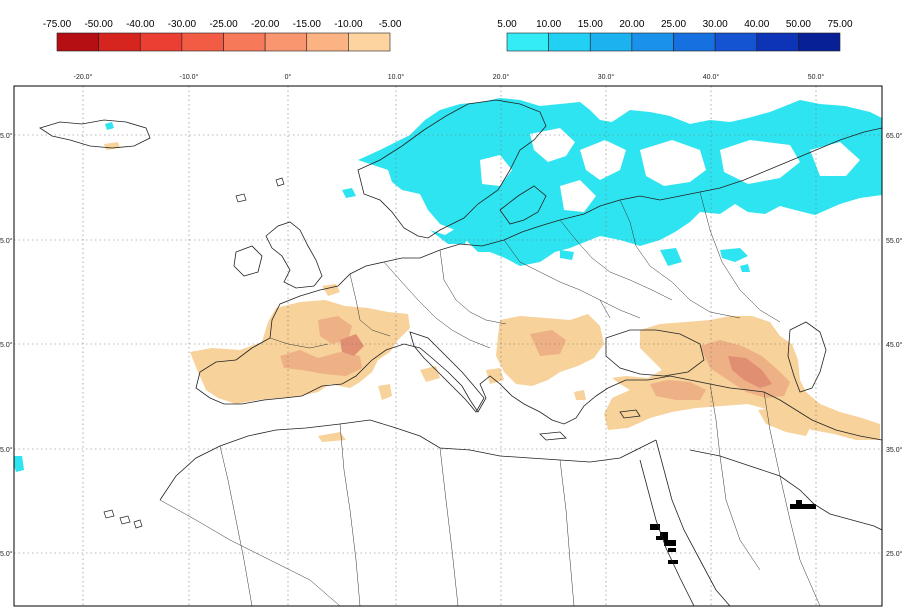 Image resolution: width=904 pixels, height=614 pixels. I want to click on latitude-labels-right: 65.0° 55.0° 45.0° 35.0° 25.0°, so click(894, 345).